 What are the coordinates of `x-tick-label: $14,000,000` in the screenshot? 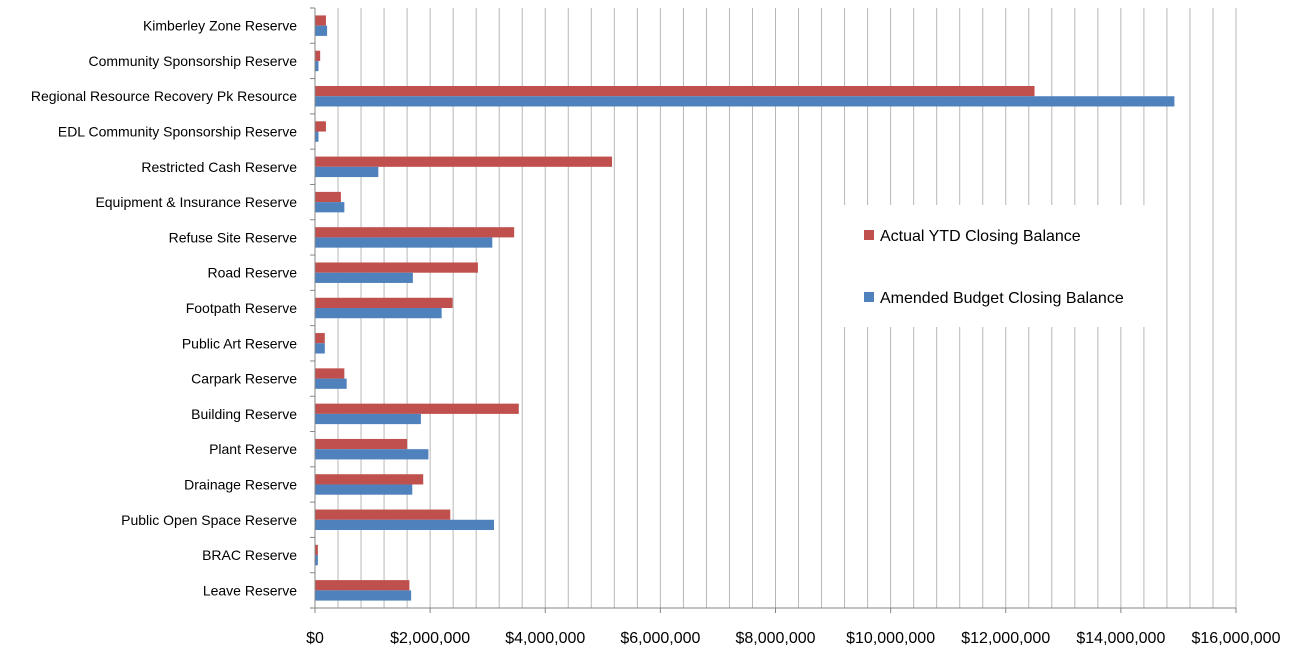 It's located at (1120, 638).